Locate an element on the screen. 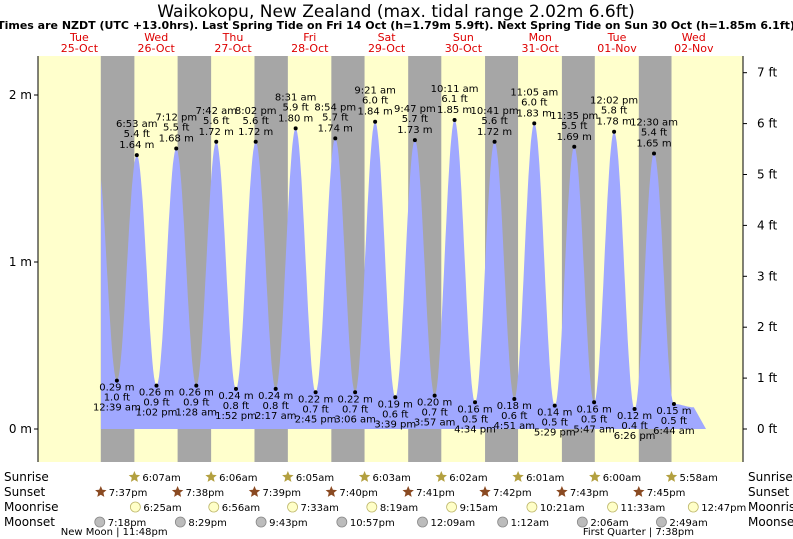 This screenshot has height=539, width=793. low-tide-time: 3:39 pm is located at coordinates (395, 424).